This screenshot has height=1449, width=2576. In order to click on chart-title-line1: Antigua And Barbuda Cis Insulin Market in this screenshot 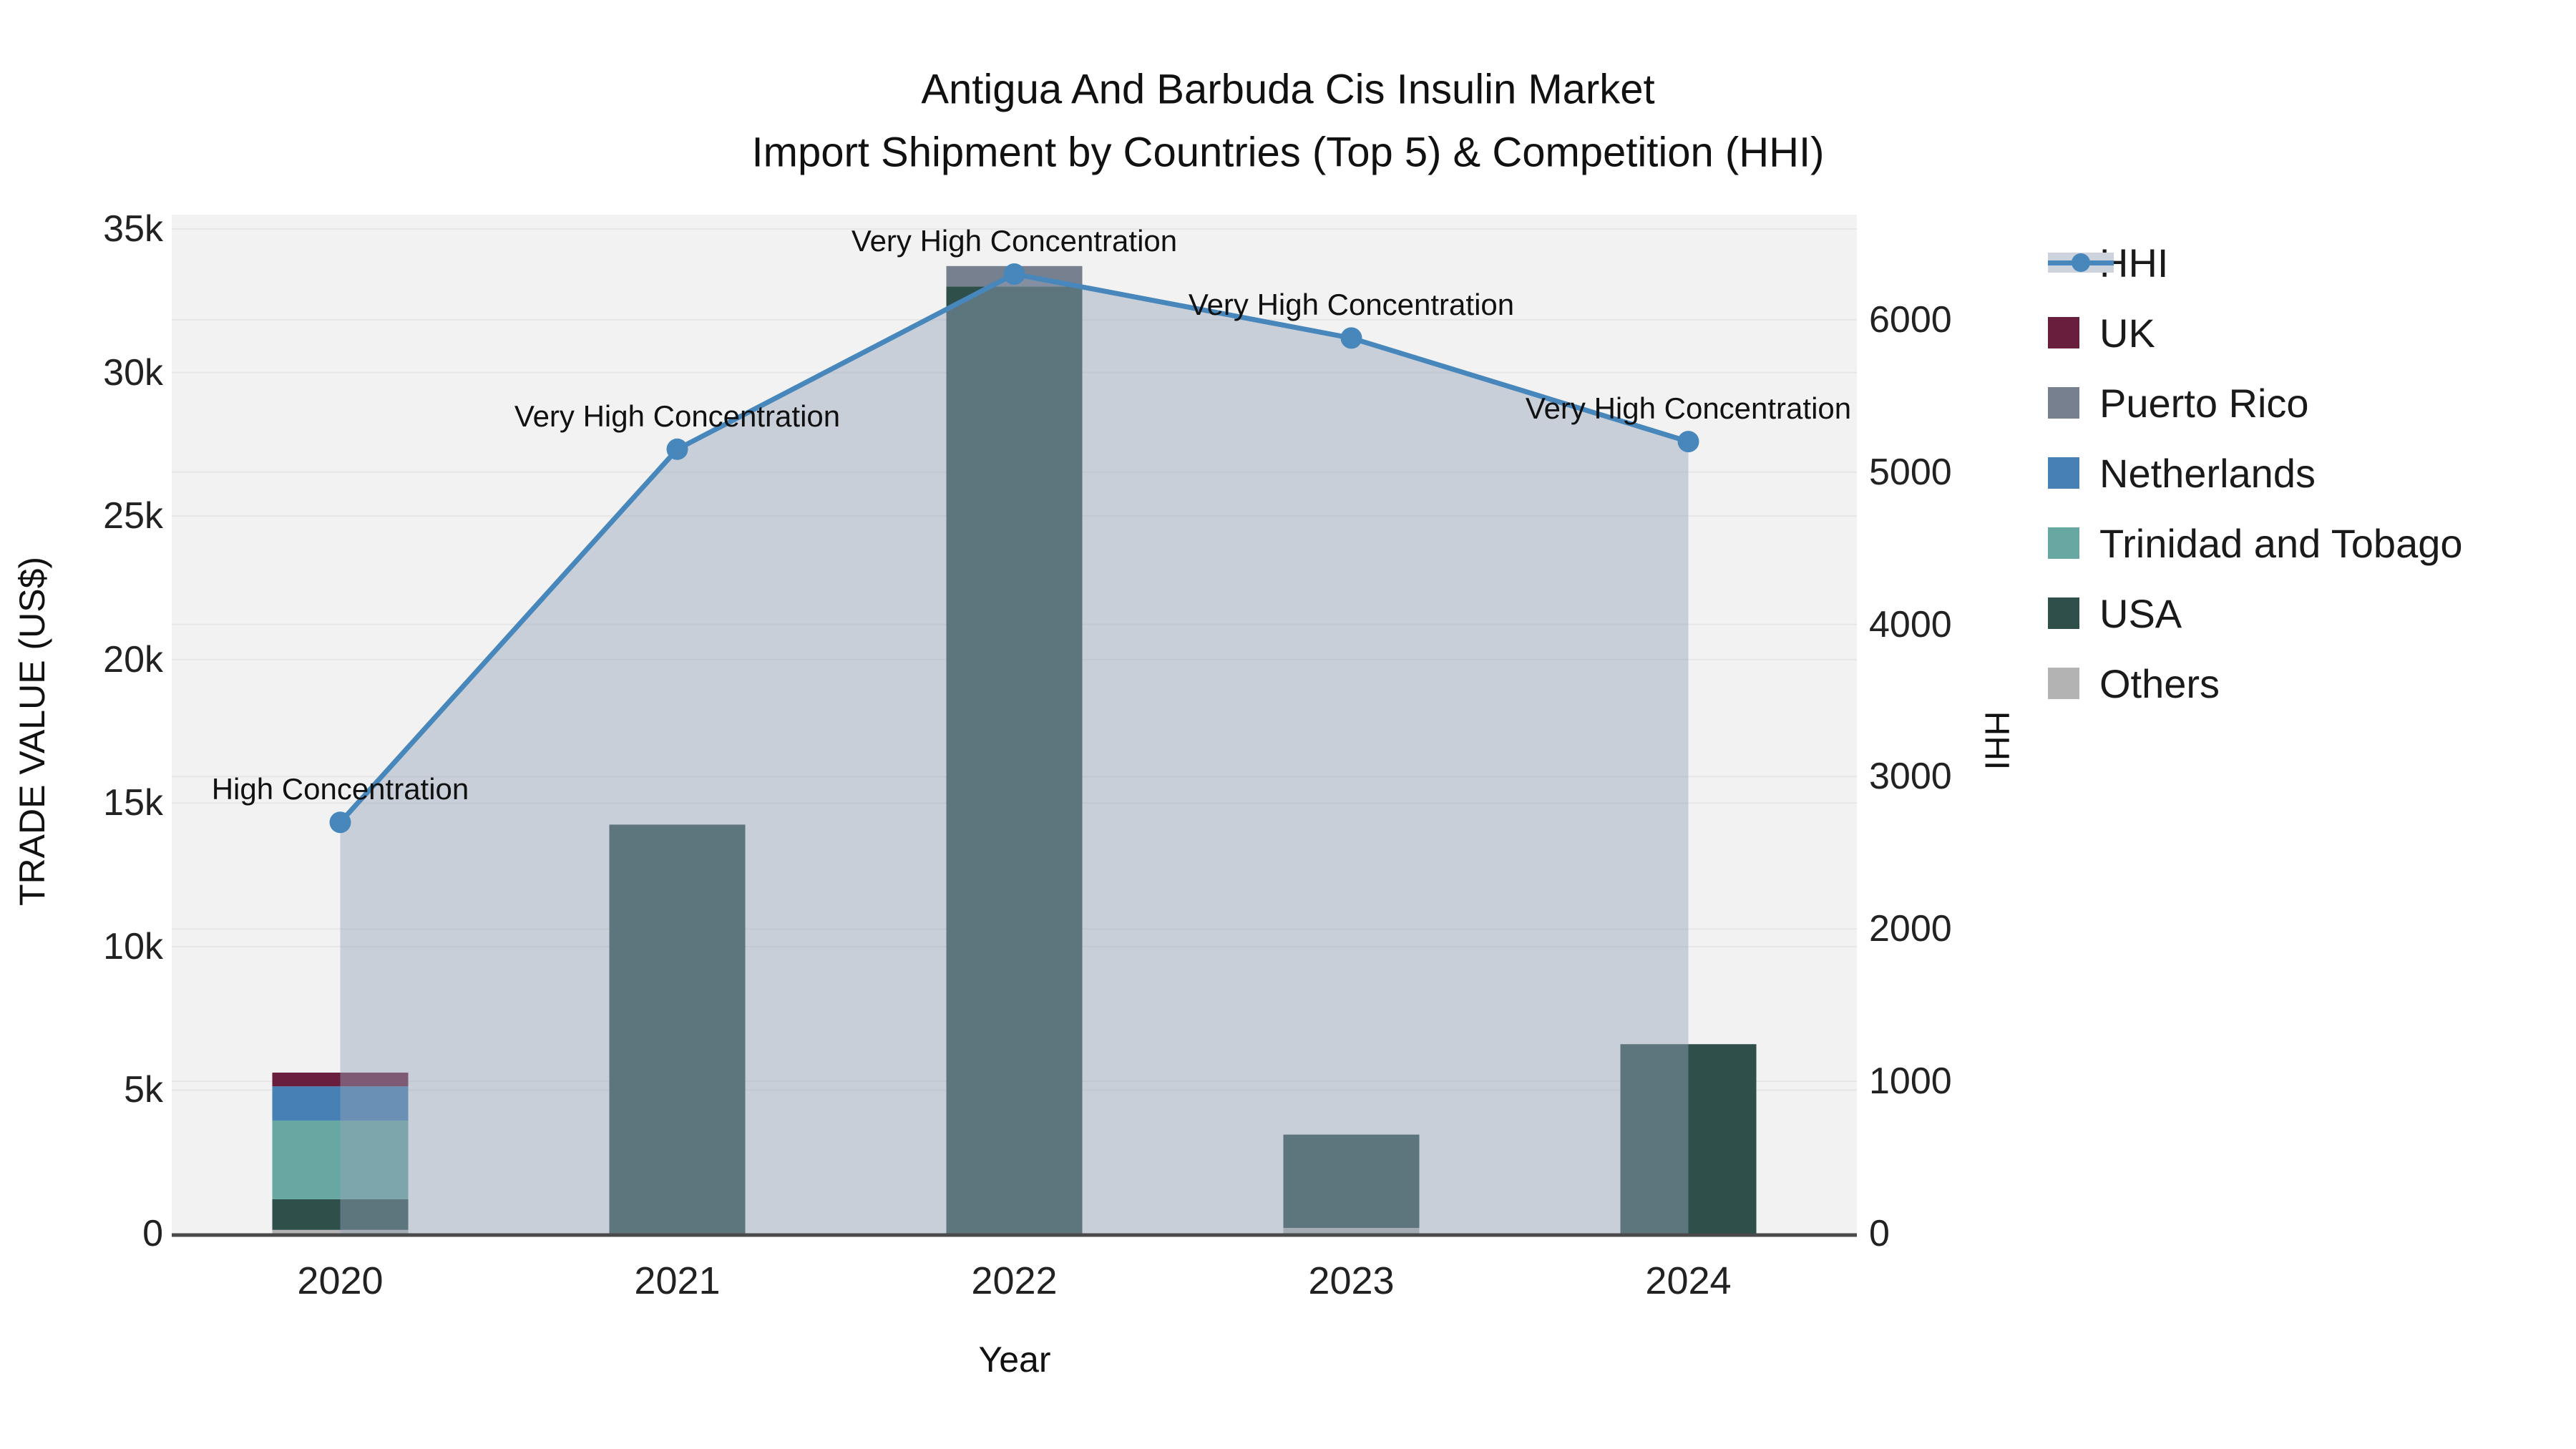, I will do `click(1288, 89)`.